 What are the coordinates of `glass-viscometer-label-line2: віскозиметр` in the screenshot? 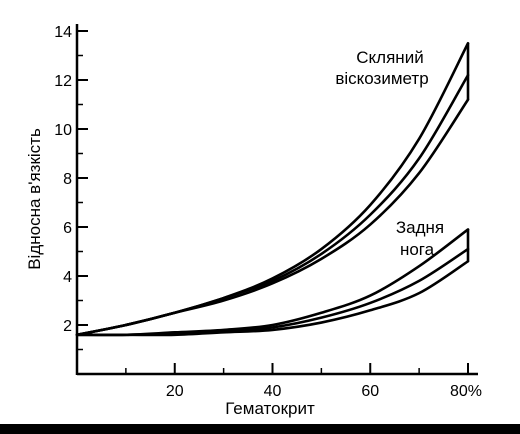 It's located at (381, 78).